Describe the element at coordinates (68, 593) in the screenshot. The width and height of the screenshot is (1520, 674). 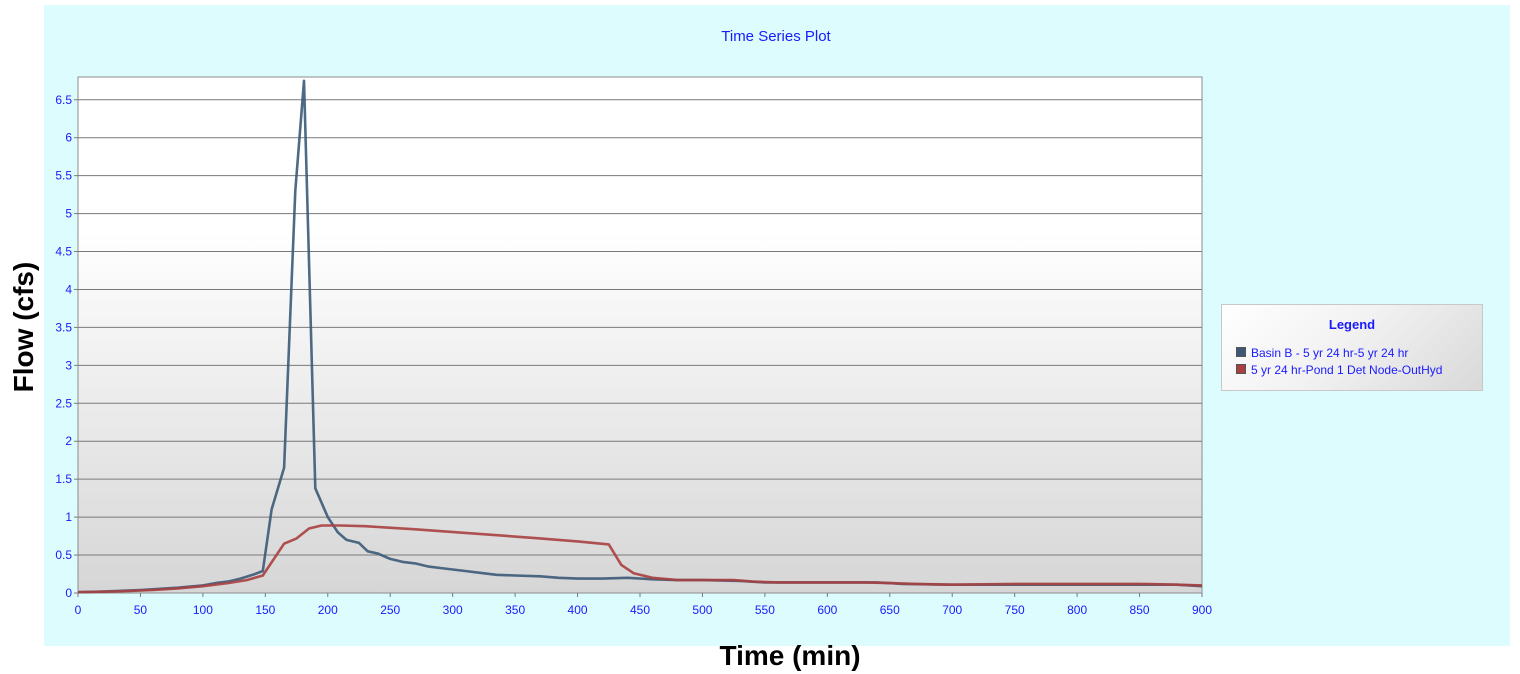
I see `y-tick-label: 0` at that location.